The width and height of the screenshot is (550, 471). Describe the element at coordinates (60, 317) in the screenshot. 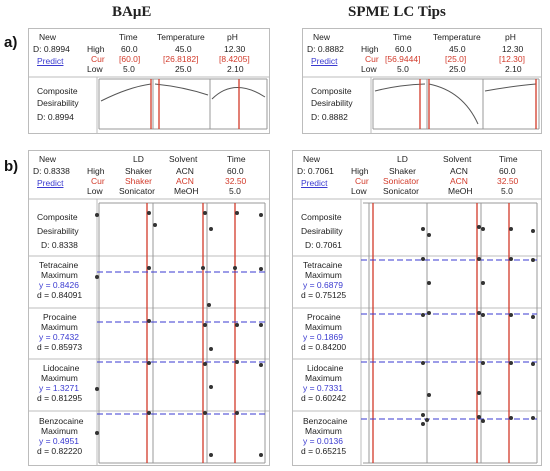

I see `response-name: Procaine` at that location.